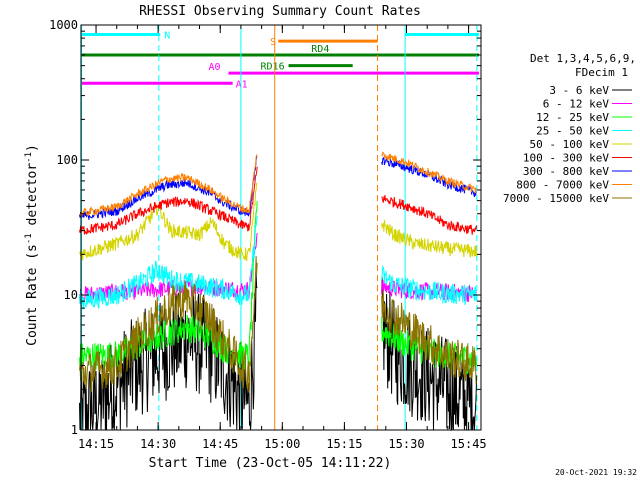  I want to click on x-tick-labels: 14:15 14:30 14:45 15:00 15:15 15:30 15:45, so click(282, 444).